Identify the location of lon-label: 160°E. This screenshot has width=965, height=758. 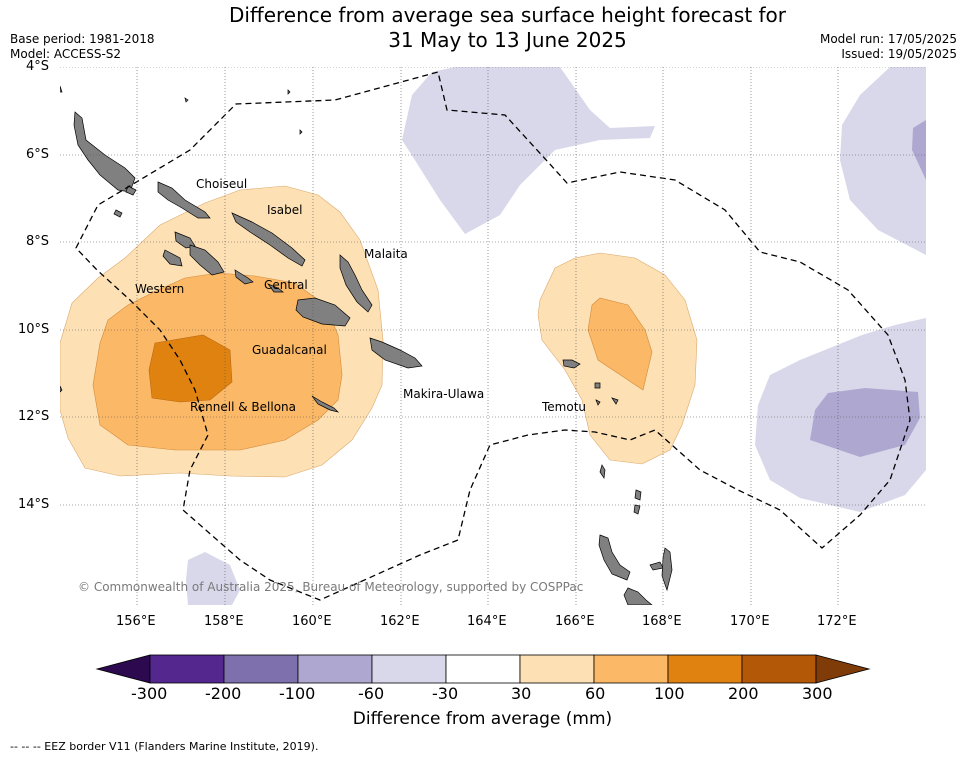
(312, 621).